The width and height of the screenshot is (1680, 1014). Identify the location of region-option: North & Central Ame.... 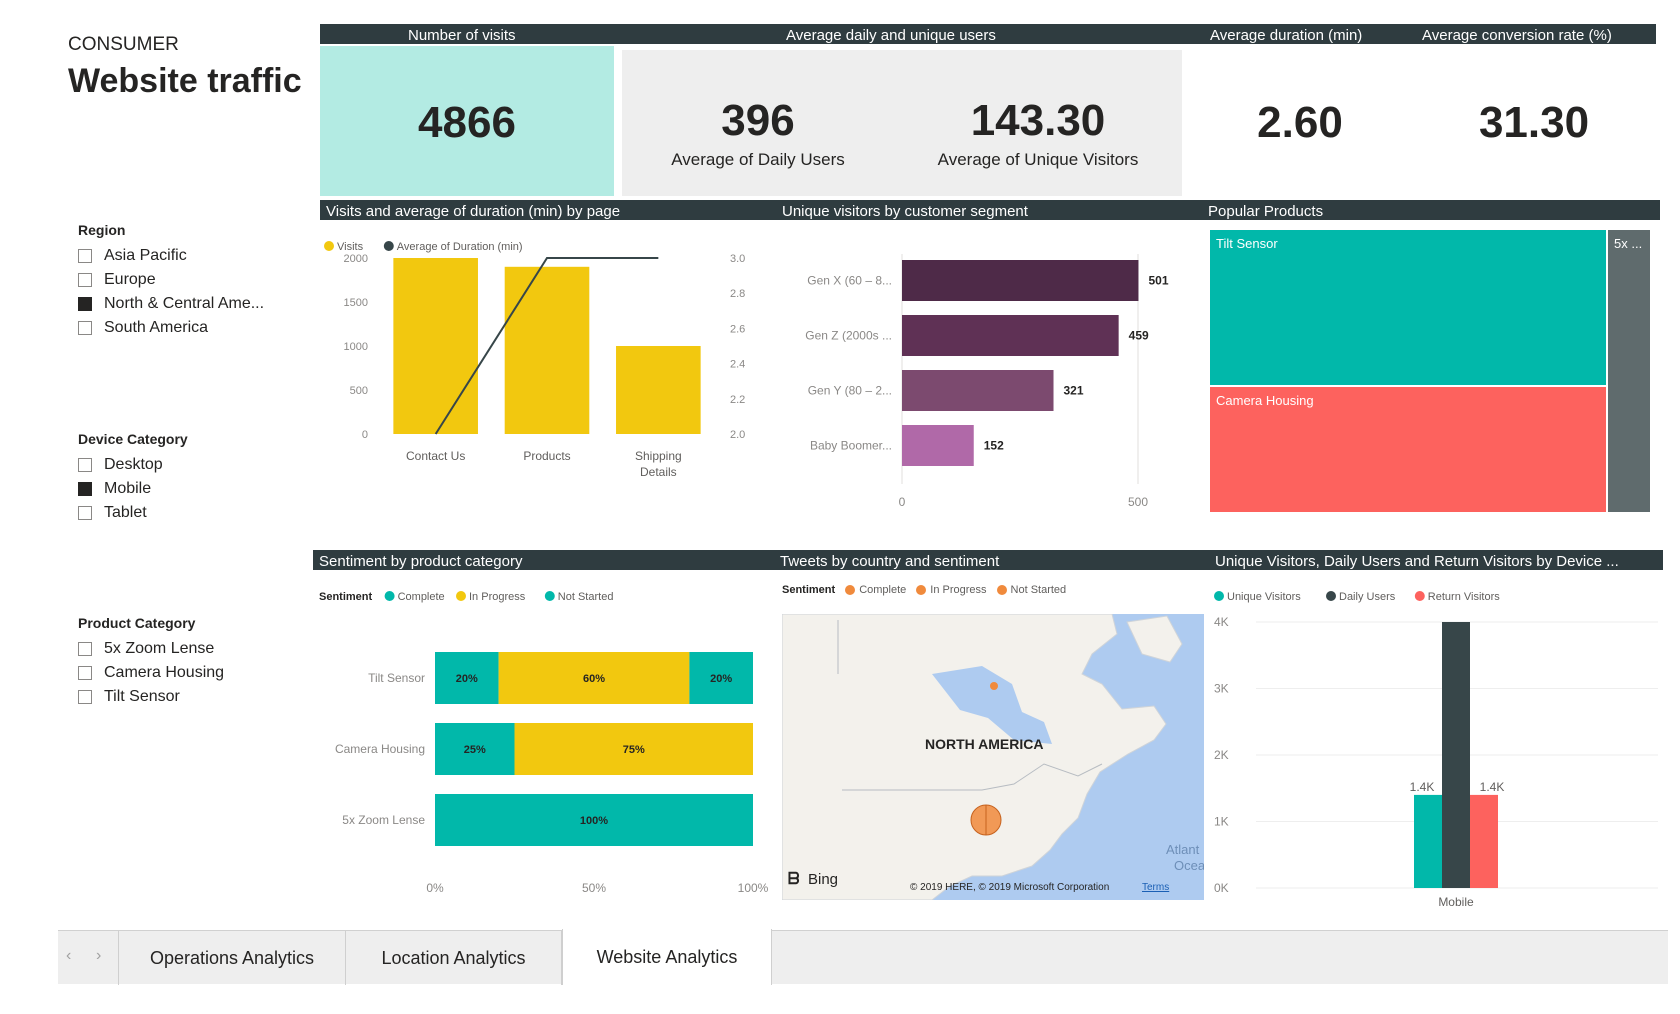
(171, 304).